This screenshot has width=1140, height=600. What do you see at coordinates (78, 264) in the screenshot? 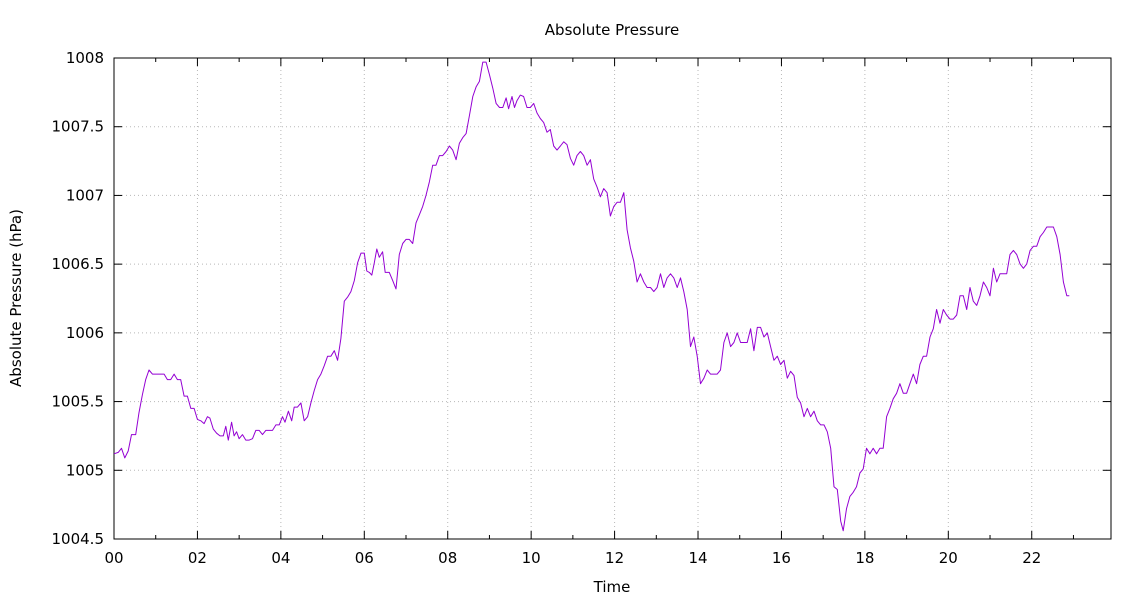
I see `y-tick-label: 1006.5` at bounding box center [78, 264].